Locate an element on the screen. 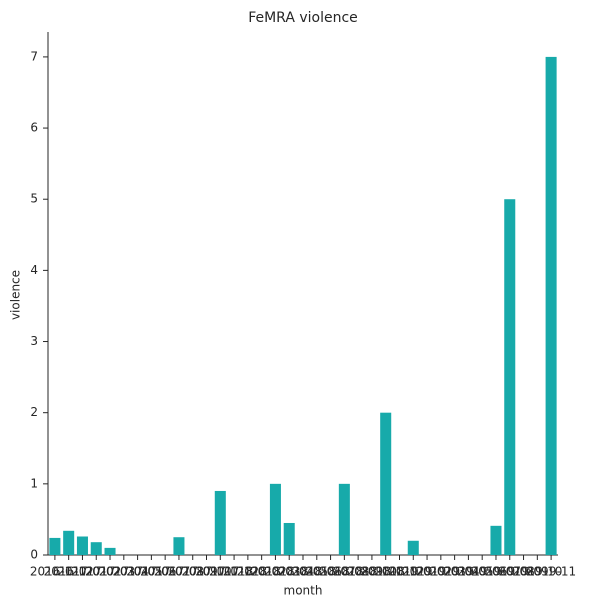 The width and height of the screenshot is (590, 608). x-tick-label: 2016-11 is located at coordinates (55, 572).